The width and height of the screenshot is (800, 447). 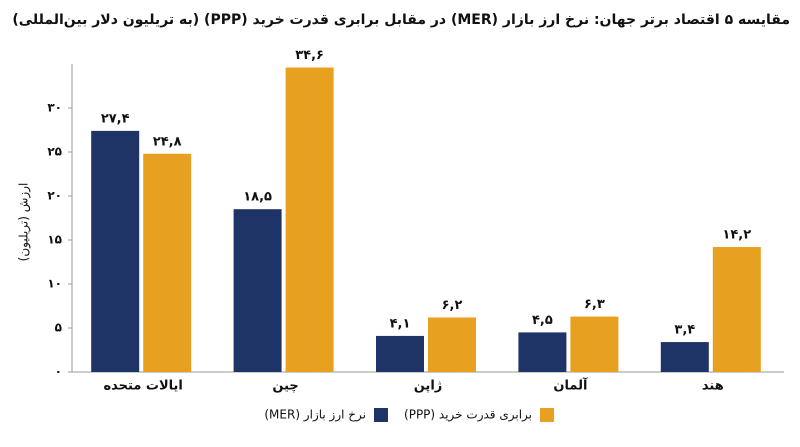 I want to click on data-label: ۲۴,۸, so click(x=167, y=141).